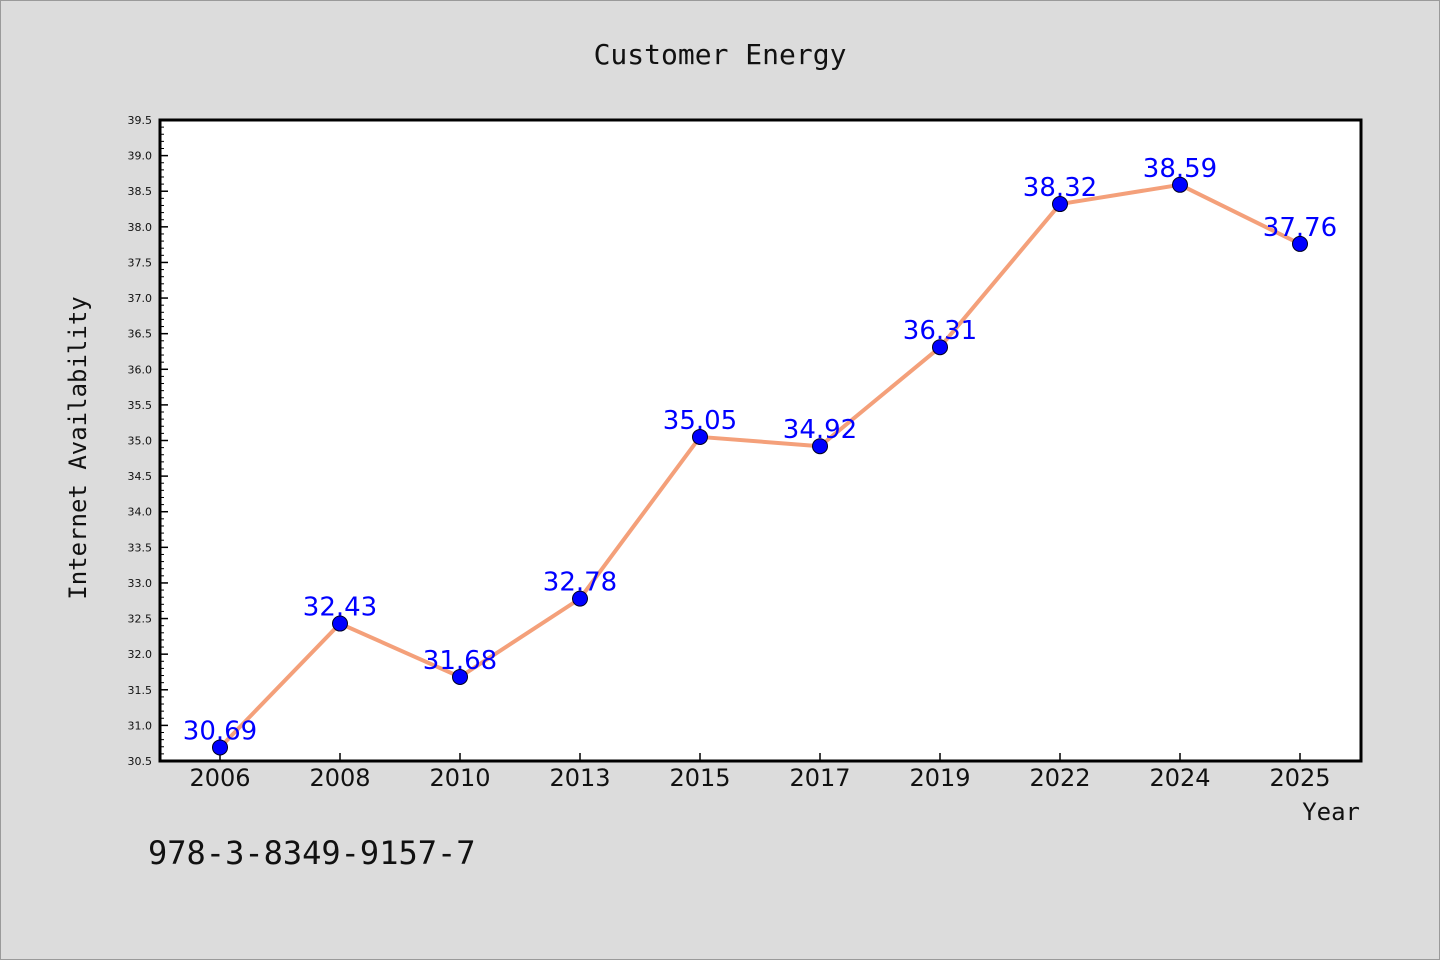  What do you see at coordinates (140, 476) in the screenshot?
I see `y-tick-label: 34.5` at bounding box center [140, 476].